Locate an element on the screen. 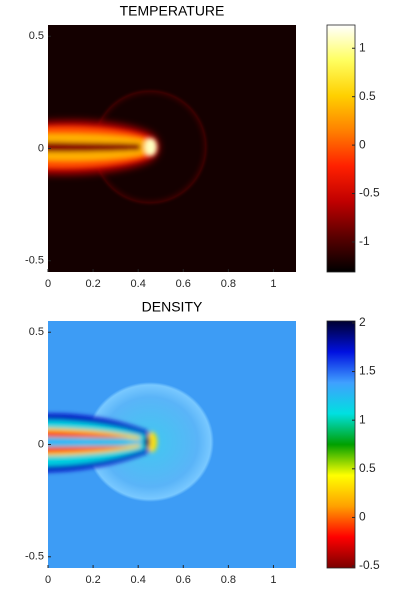 This screenshot has width=411, height=592. colorbar-tick-label: 1.5 is located at coordinates (367, 371).